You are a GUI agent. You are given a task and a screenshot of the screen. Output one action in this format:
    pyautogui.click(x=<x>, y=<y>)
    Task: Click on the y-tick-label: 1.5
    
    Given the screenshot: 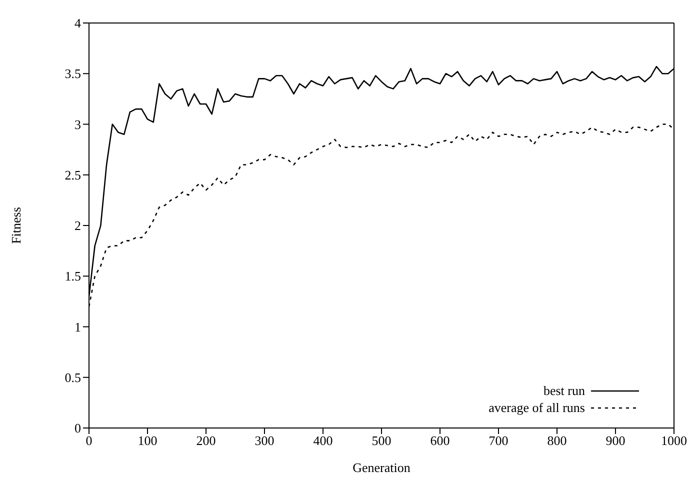 What is the action you would take?
    pyautogui.click(x=72, y=276)
    